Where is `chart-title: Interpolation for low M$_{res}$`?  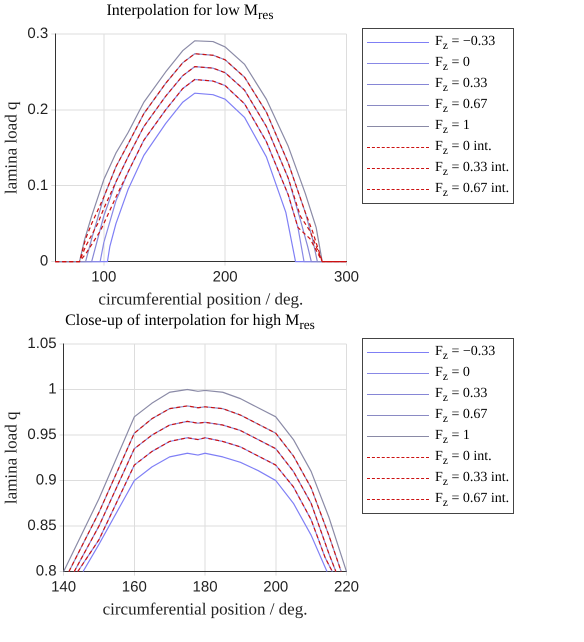
chart-title: Interpolation for low M$_{res}$ is located at coordinates (190, 11).